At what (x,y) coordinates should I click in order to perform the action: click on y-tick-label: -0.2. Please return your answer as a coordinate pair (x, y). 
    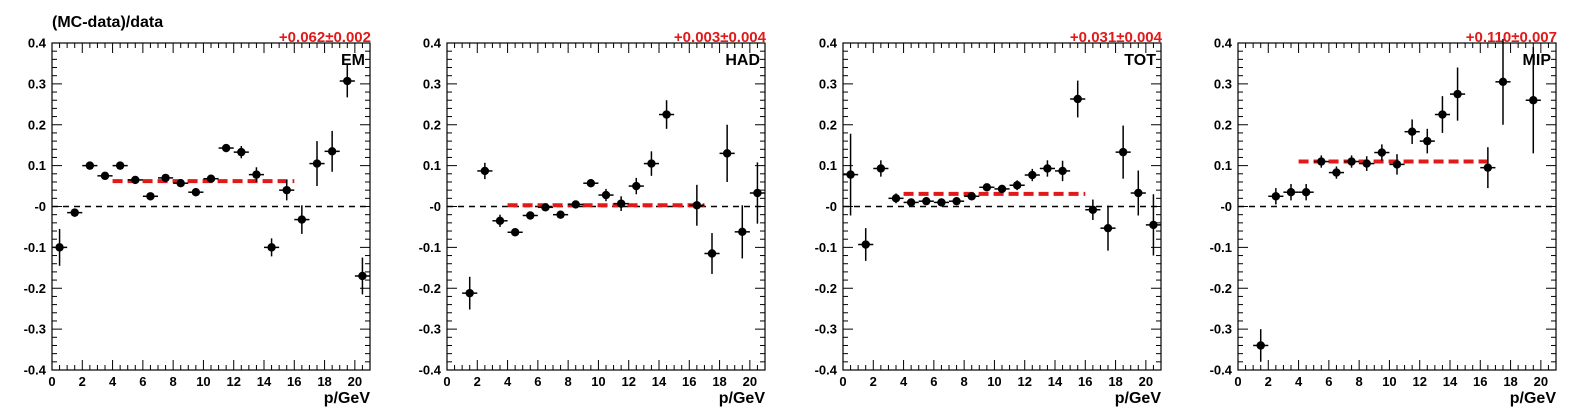
    Looking at the image, I should click on (826, 288).